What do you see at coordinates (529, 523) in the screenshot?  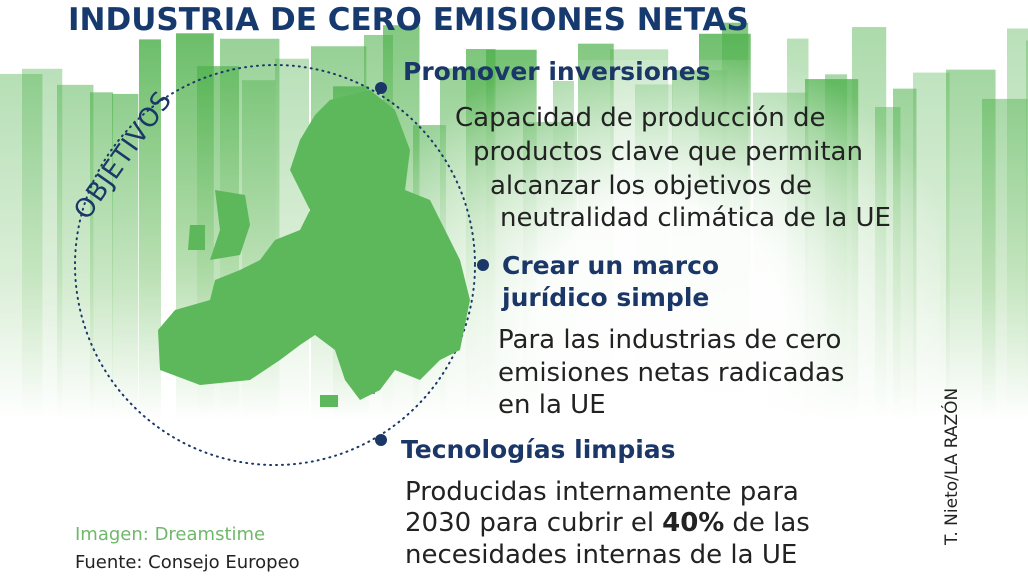 I see `body-text: 2030 para cubrir el` at bounding box center [529, 523].